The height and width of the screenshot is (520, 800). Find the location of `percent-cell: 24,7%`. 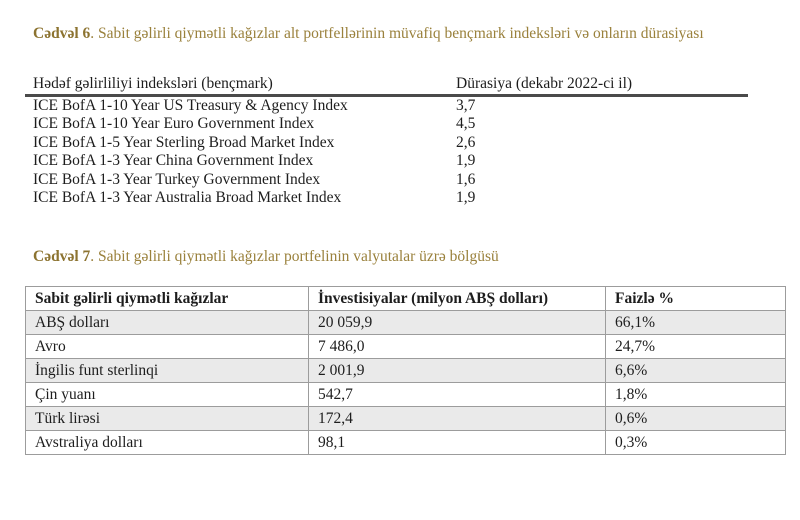

percent-cell: 24,7% is located at coordinates (695, 346).